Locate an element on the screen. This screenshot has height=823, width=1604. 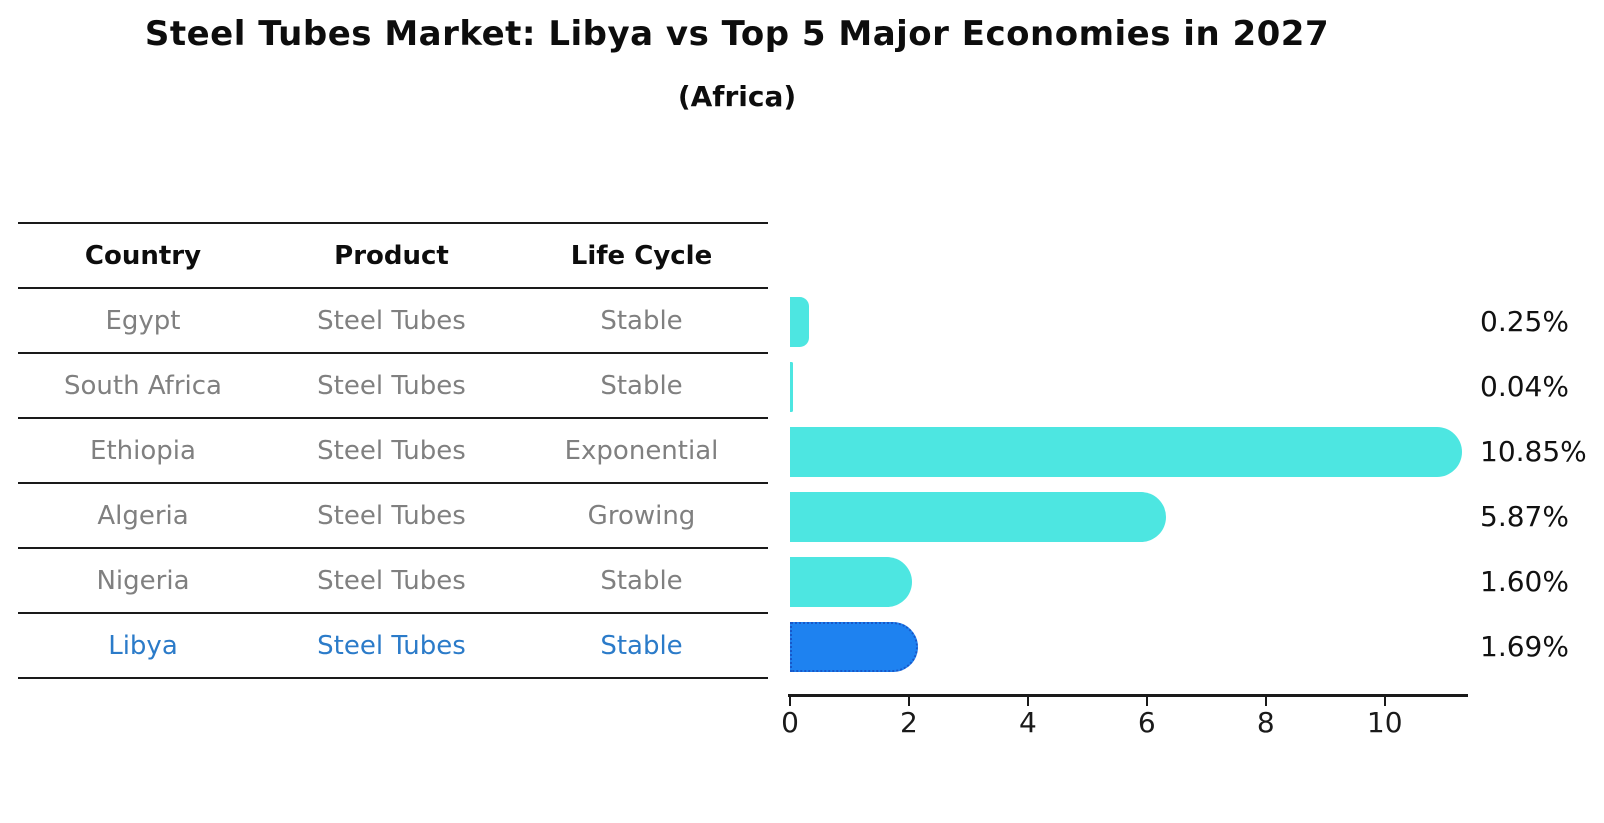
value-label-libya: 1.69% is located at coordinates (1524, 646).